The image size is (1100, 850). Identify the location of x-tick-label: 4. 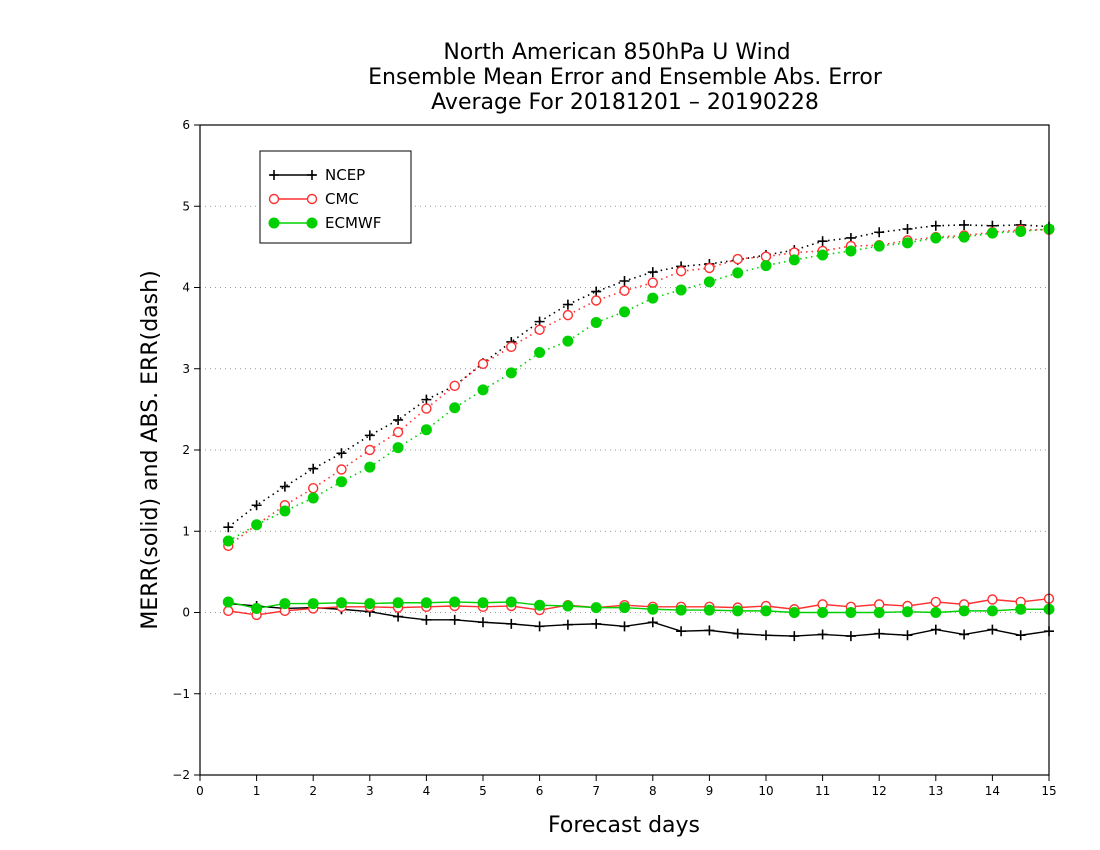
(427, 791).